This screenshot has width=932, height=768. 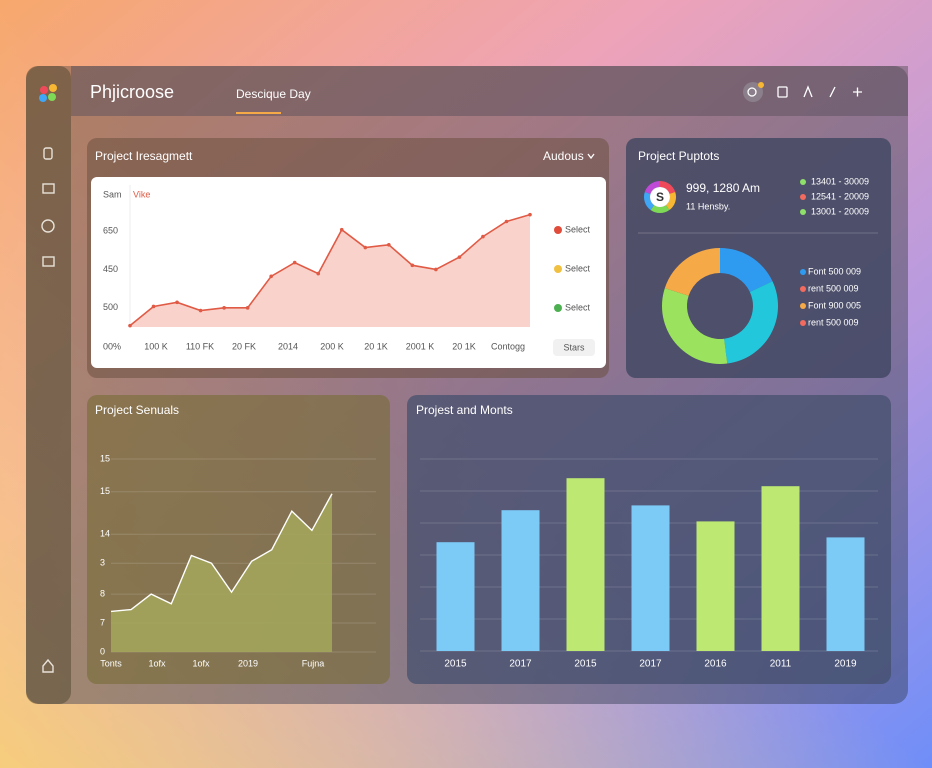 I want to click on line-area, so click(x=330, y=270).